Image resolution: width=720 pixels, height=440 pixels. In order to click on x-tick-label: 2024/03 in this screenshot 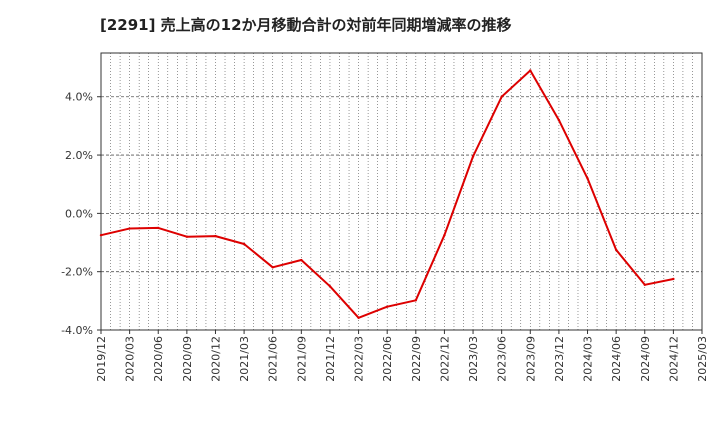, I will do `click(588, 359)`.